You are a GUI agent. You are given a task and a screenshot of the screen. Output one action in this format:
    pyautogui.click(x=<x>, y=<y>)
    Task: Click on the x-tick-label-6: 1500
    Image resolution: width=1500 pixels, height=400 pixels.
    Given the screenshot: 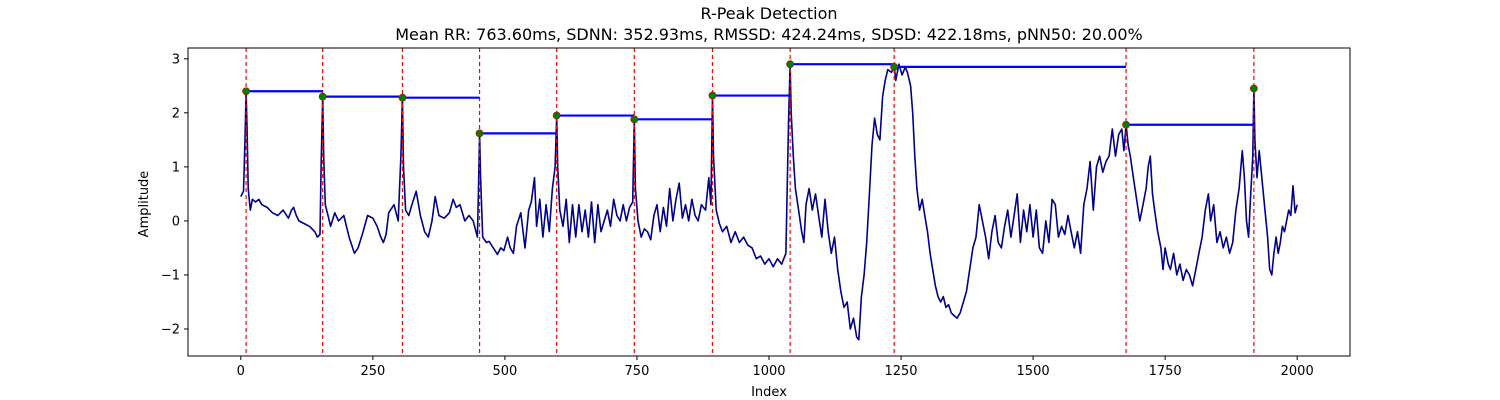 What is the action you would take?
    pyautogui.click(x=1033, y=371)
    